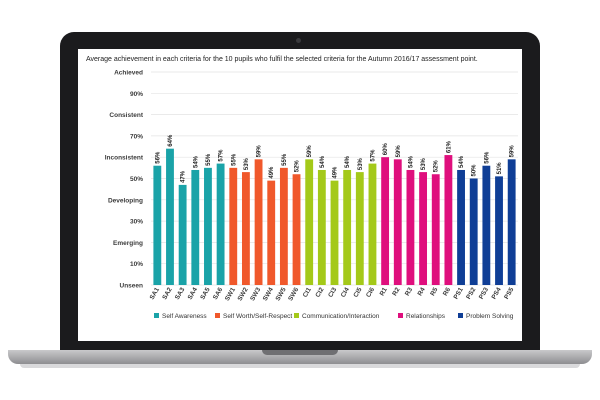 The width and height of the screenshot is (600, 400). Describe the element at coordinates (128, 243) in the screenshot. I see `y-tick-label: Emerging` at that location.